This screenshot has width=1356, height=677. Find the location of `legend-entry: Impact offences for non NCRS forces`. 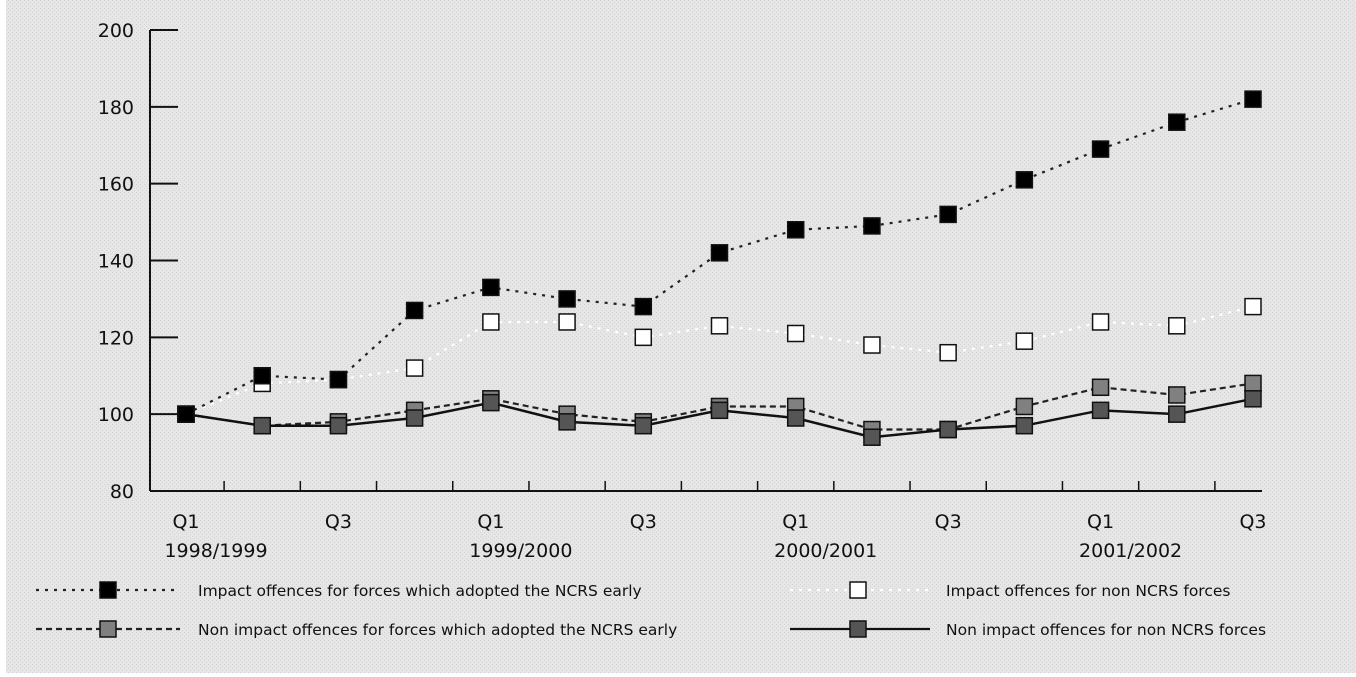

legend-entry: Impact offences for non NCRS forces is located at coordinates (1010, 590).